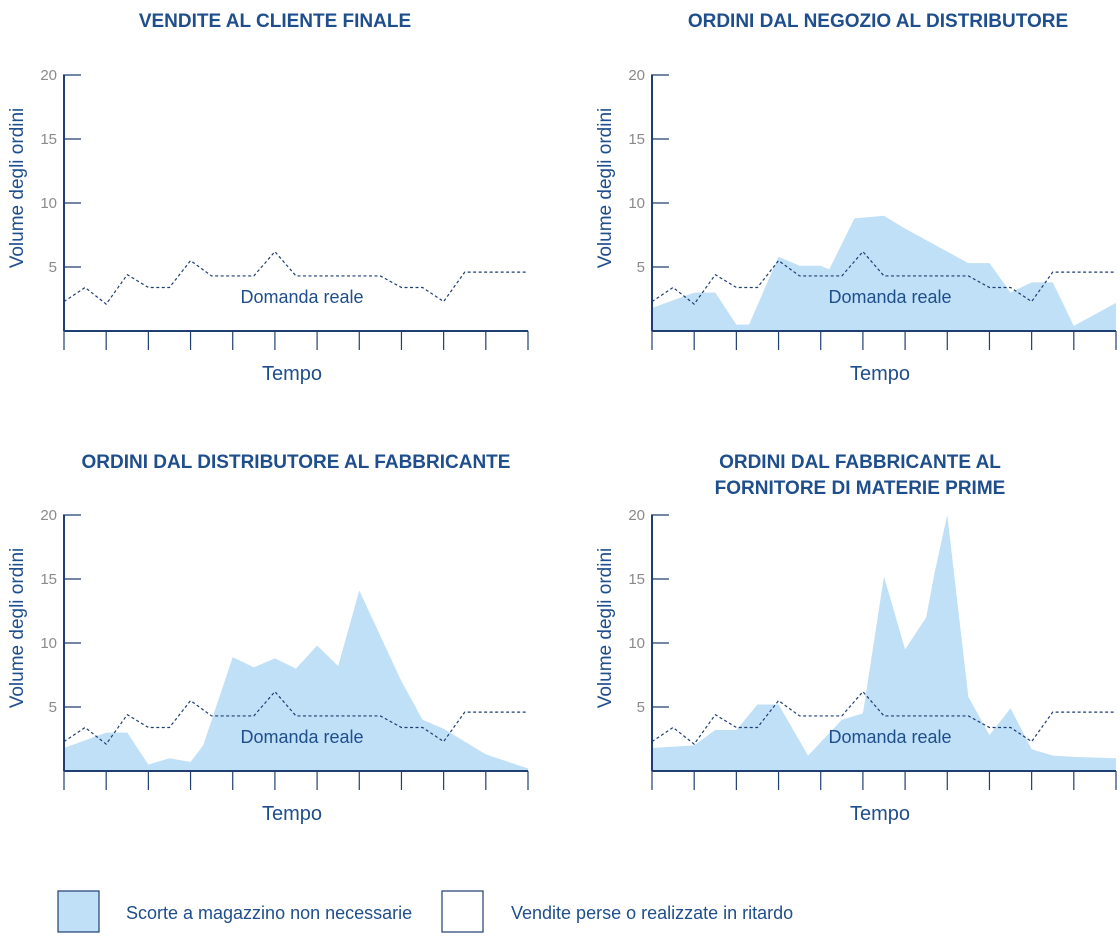 Image resolution: width=1120 pixels, height=949 pixels. Describe the element at coordinates (78, 911) in the screenshot. I see `legend-swatch-filled` at that location.